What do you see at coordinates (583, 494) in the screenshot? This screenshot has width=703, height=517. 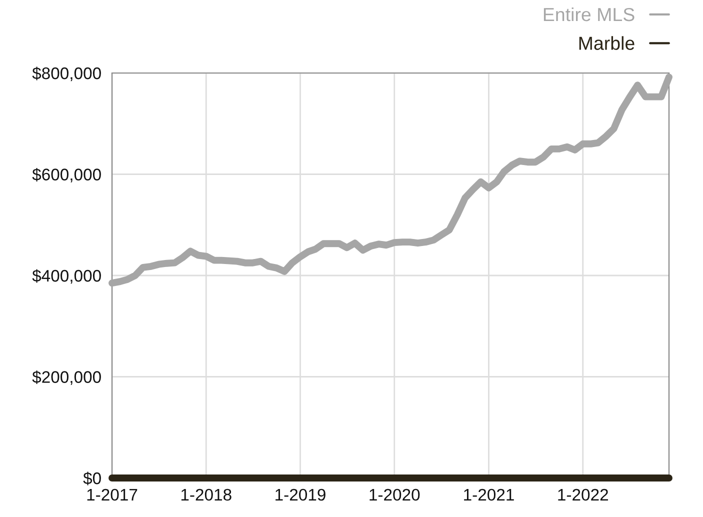 I see `x-tick-label: 1-2022` at bounding box center [583, 494].